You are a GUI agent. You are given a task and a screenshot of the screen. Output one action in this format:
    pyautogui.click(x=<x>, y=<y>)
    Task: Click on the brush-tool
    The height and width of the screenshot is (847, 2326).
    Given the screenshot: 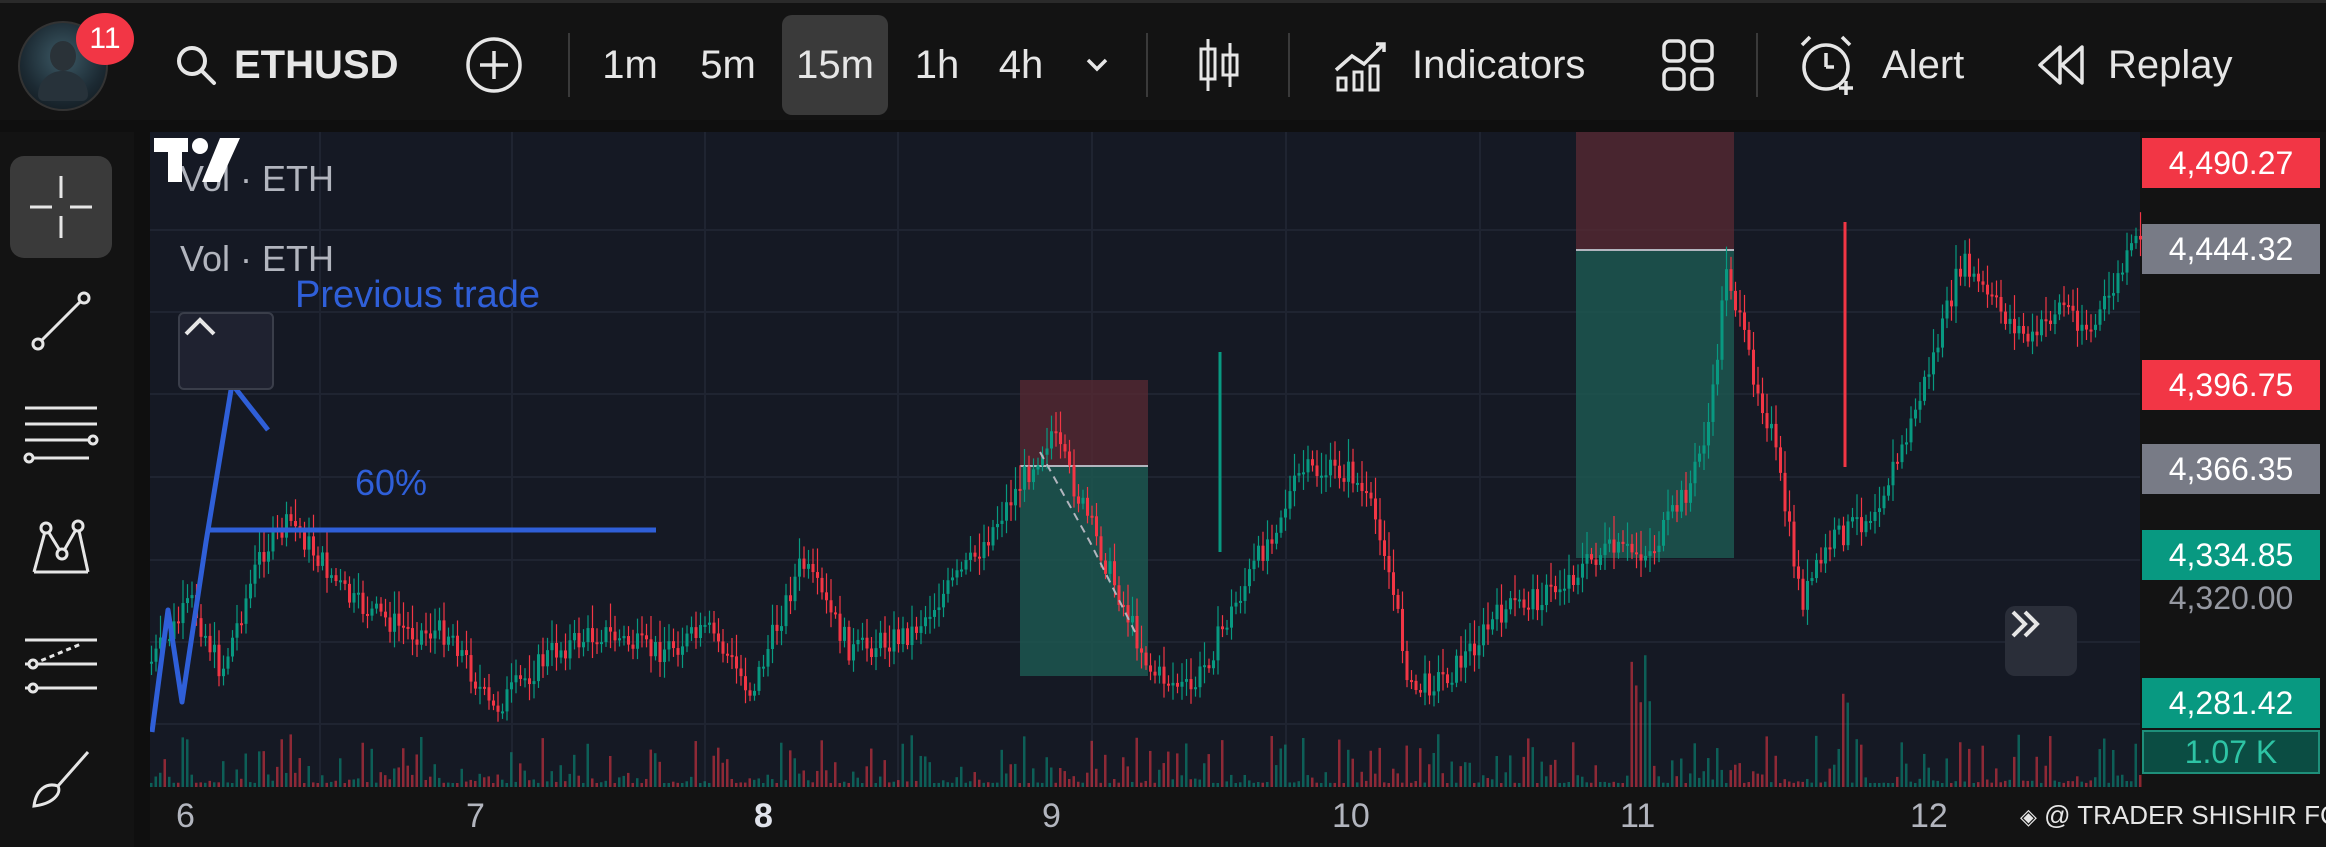 What is the action you would take?
    pyautogui.click(x=61, y=777)
    